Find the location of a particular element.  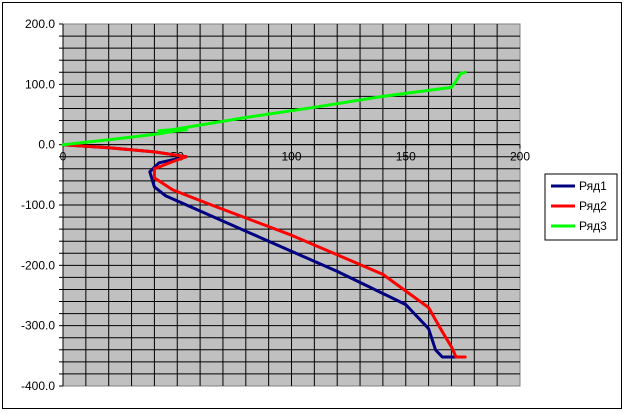

y-tick-label: 0.0 is located at coordinates (46, 145).